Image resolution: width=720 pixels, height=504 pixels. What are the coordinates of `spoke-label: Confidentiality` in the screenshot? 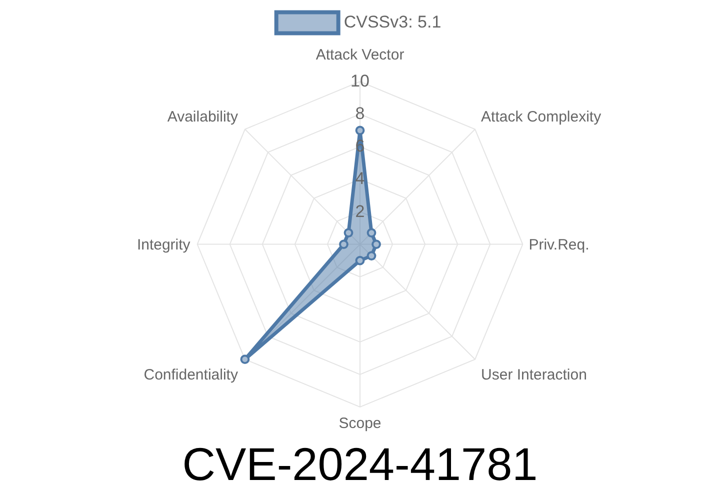 It's located at (191, 375).